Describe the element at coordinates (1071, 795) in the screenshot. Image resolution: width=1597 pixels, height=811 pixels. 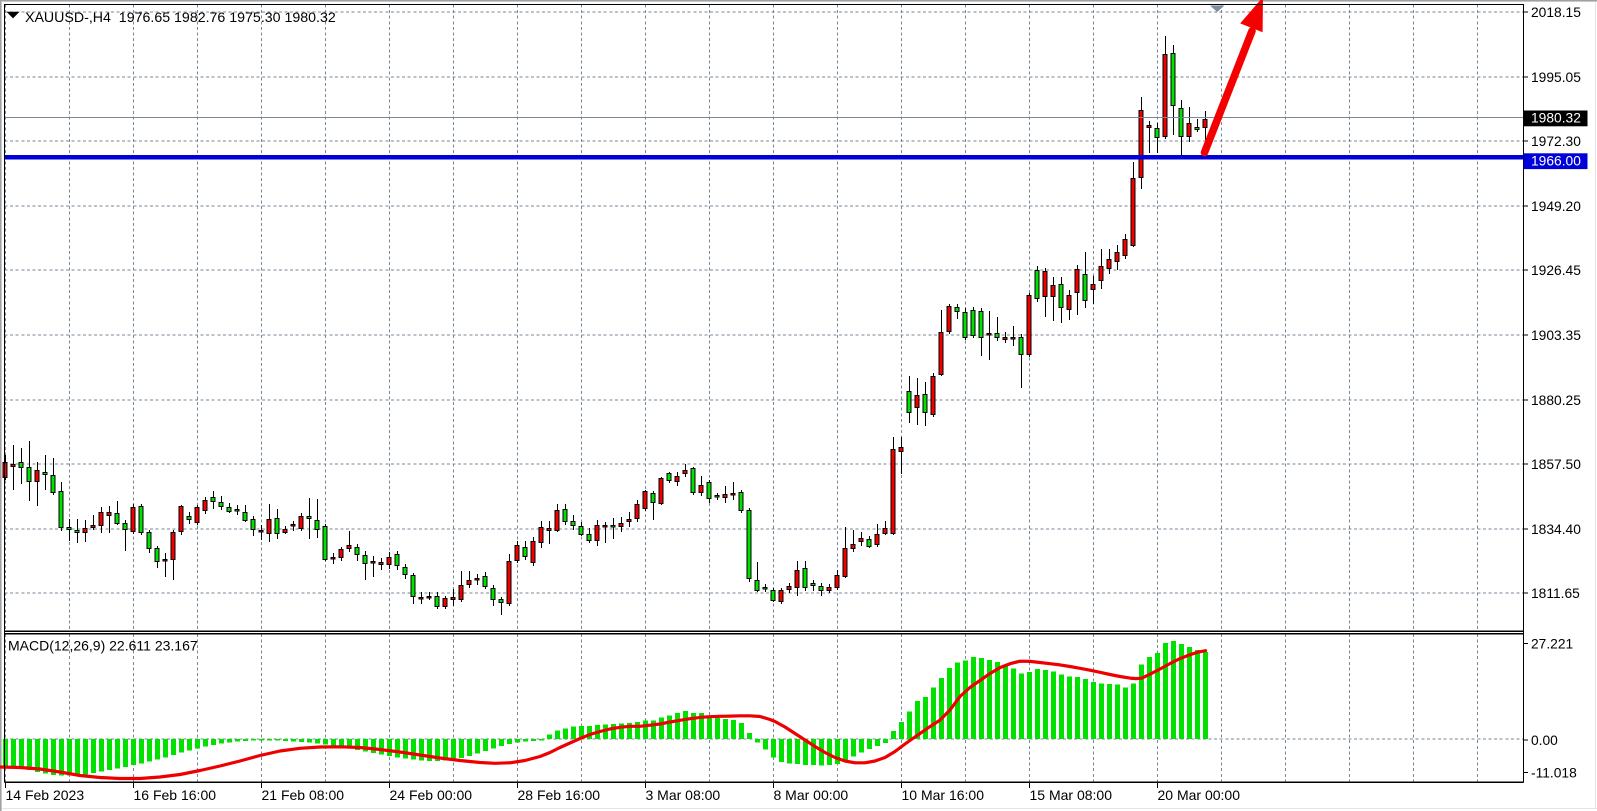
I see `svg-text: 15 Mar 08:00` at that location.